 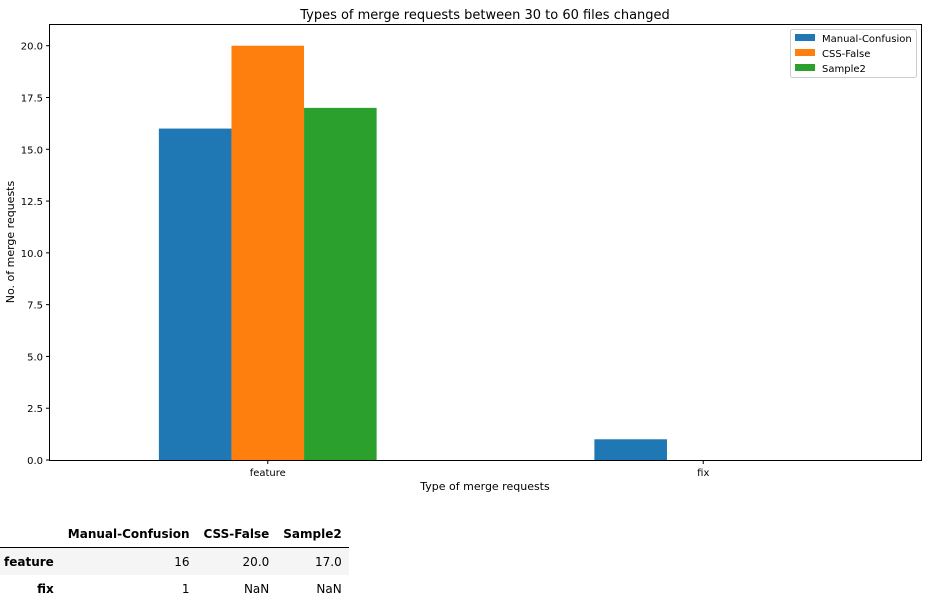 What do you see at coordinates (128, 534) in the screenshot?
I see `table-column-header: Manual-Confusion` at bounding box center [128, 534].